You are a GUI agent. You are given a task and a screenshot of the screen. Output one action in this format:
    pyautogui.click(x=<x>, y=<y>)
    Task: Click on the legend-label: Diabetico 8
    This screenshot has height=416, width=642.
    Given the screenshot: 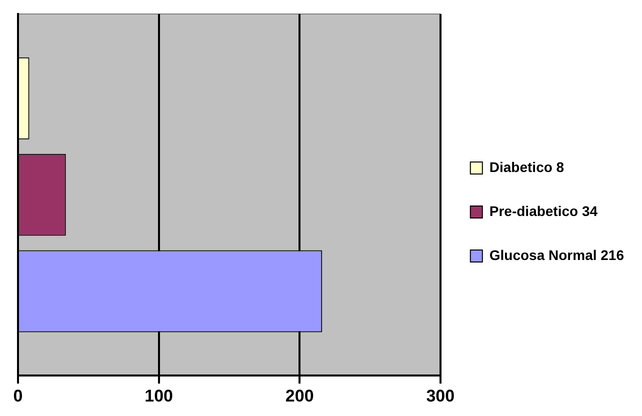 What is the action you would take?
    pyautogui.click(x=526, y=166)
    